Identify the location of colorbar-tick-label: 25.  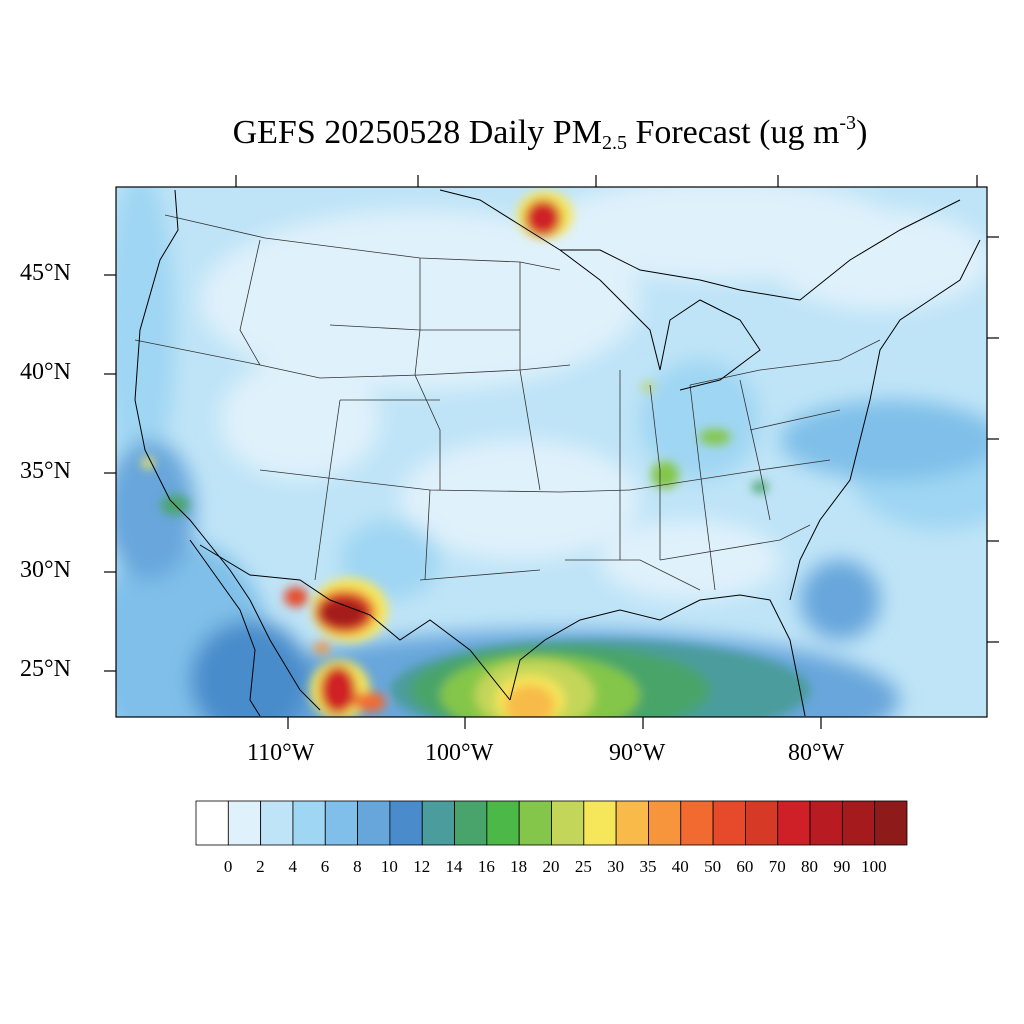
(583, 866).